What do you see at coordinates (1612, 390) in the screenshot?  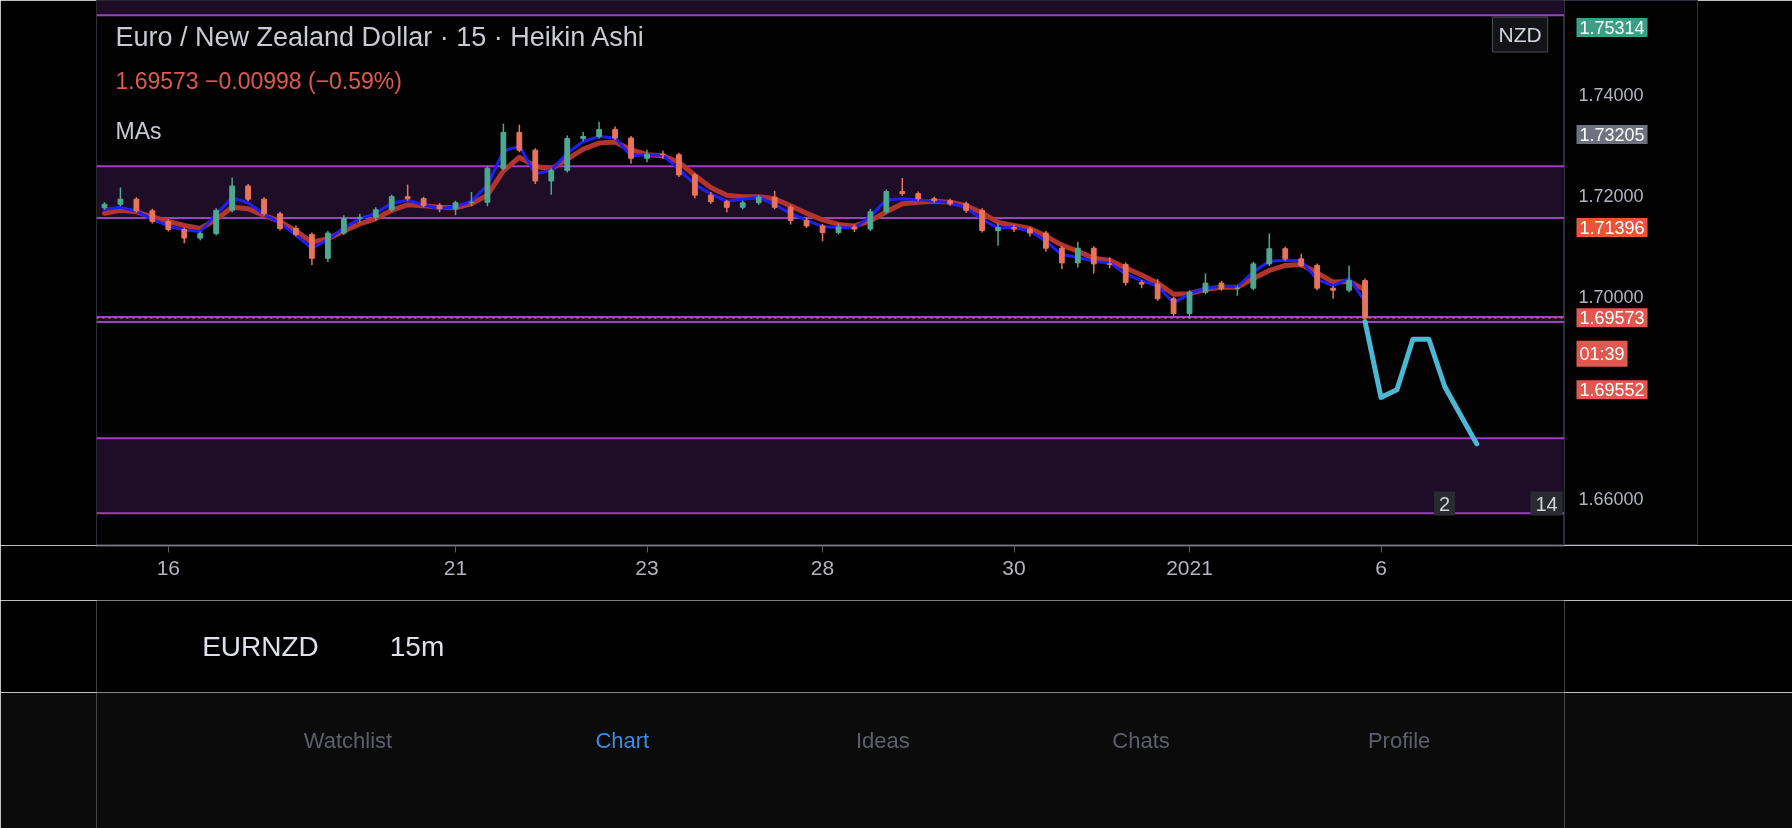 I see `text: 1.69552` at bounding box center [1612, 390].